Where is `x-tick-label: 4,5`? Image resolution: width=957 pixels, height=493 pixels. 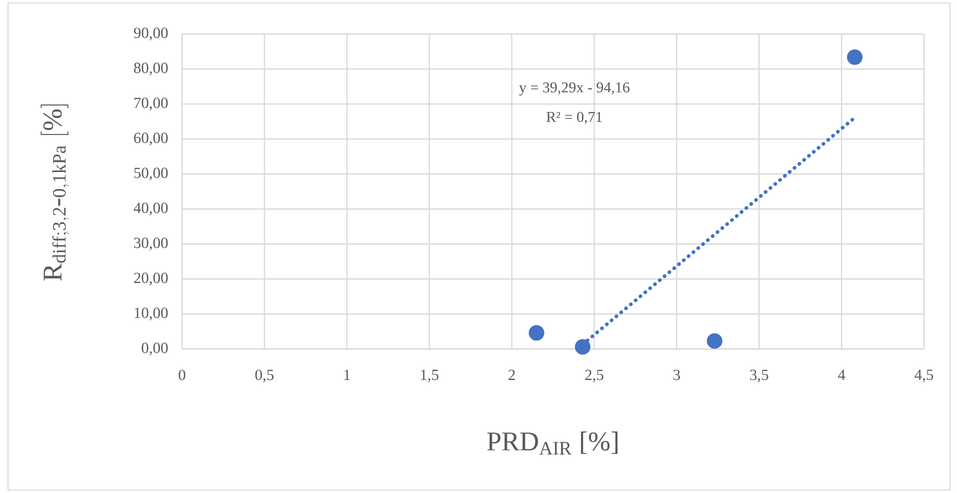 x-tick-label: 4,5 is located at coordinates (924, 376).